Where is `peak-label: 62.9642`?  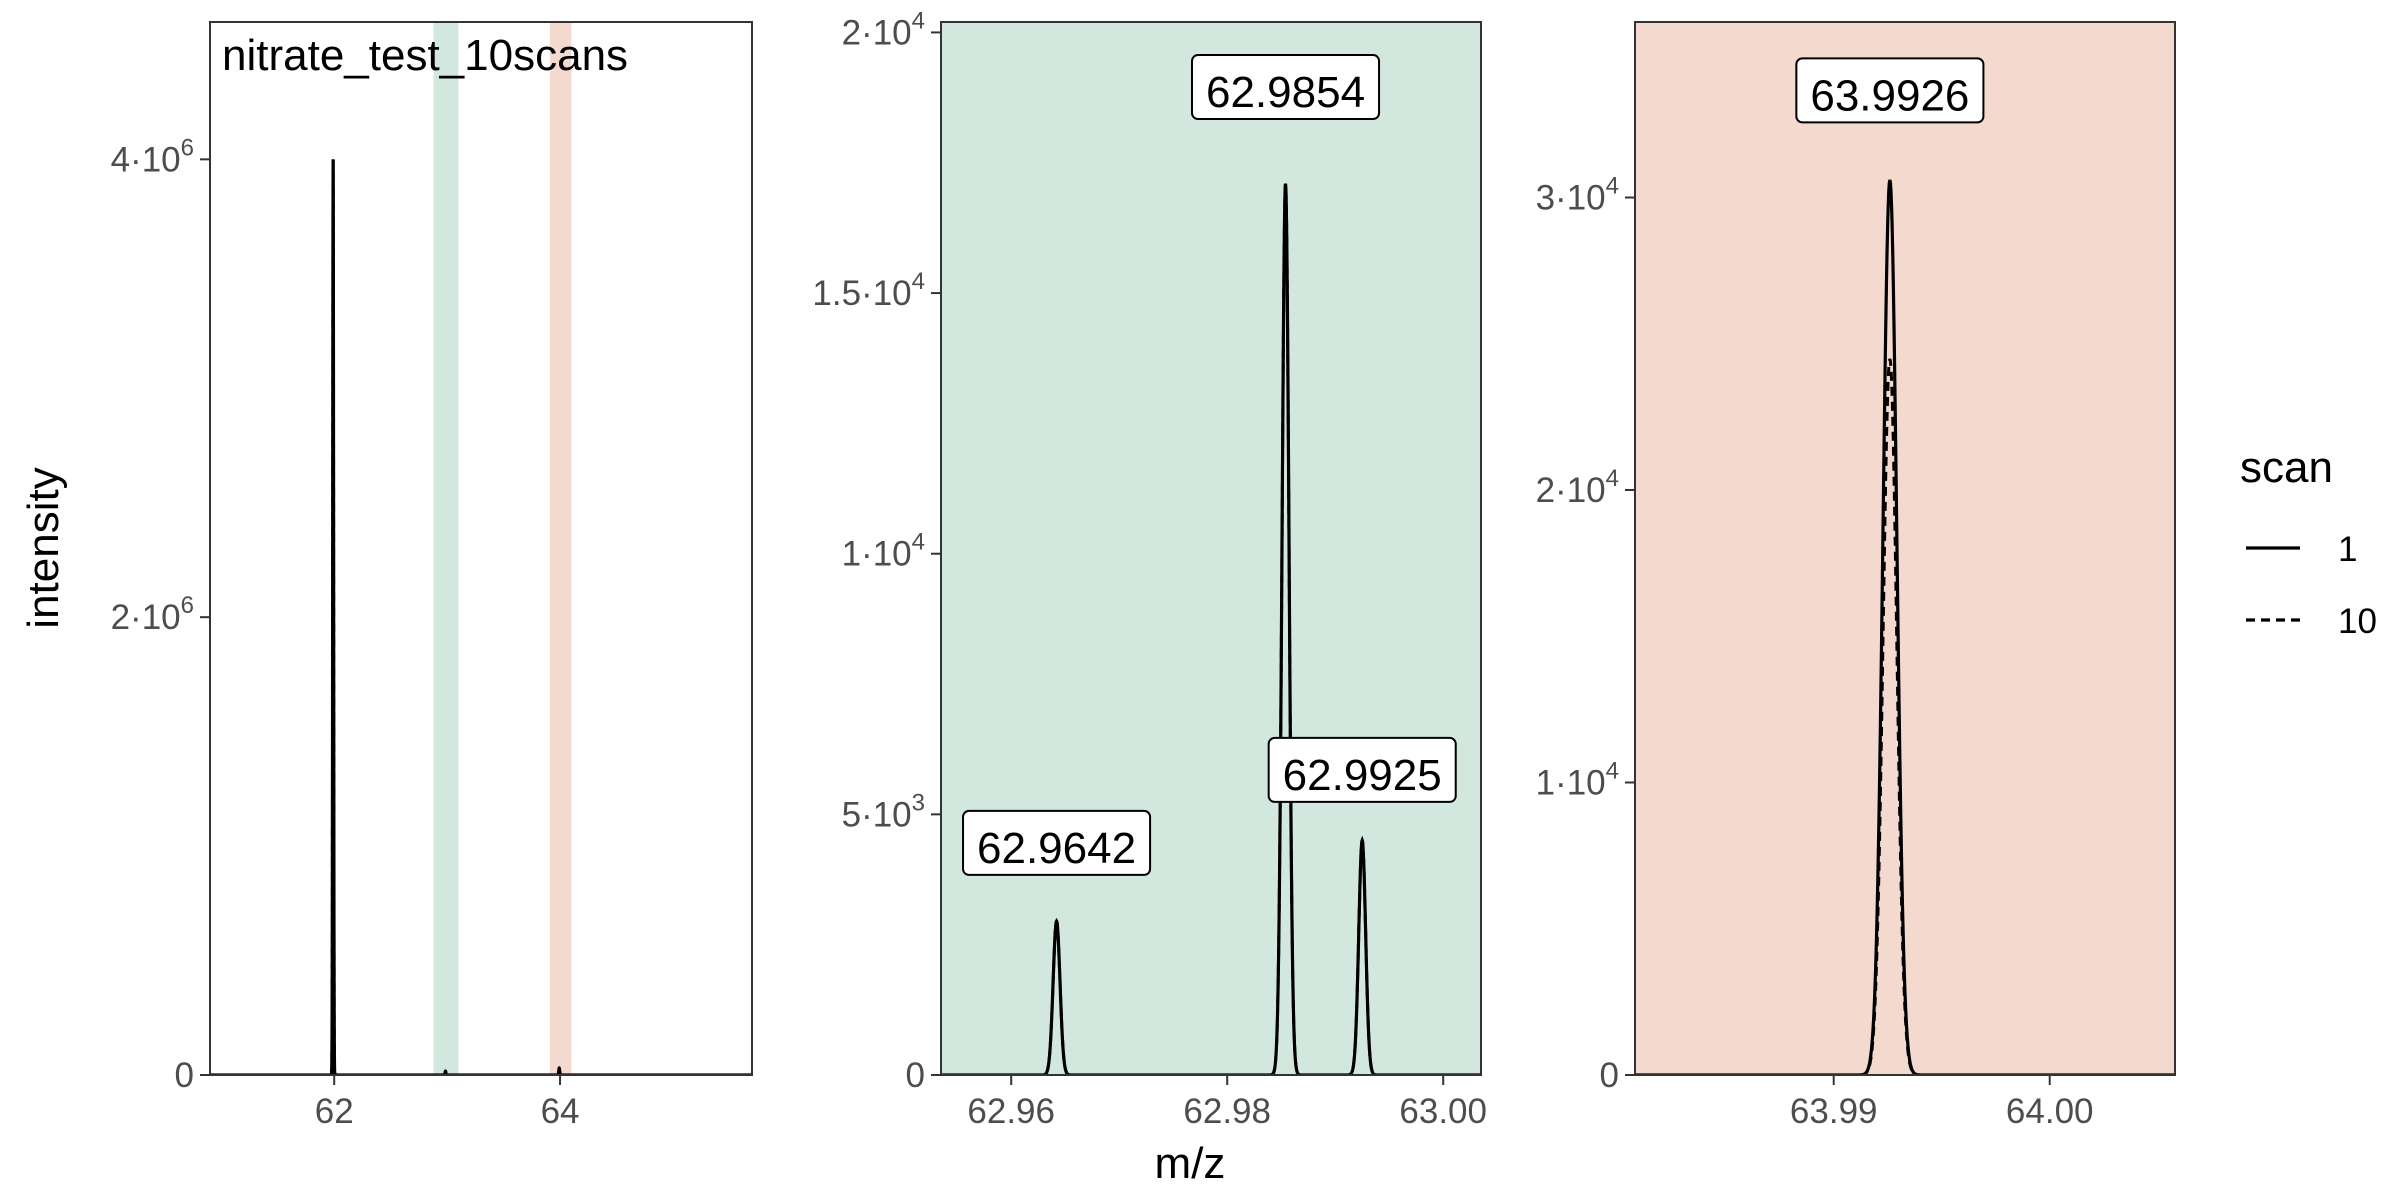
peak-label: 62.9642 is located at coordinates (1057, 842).